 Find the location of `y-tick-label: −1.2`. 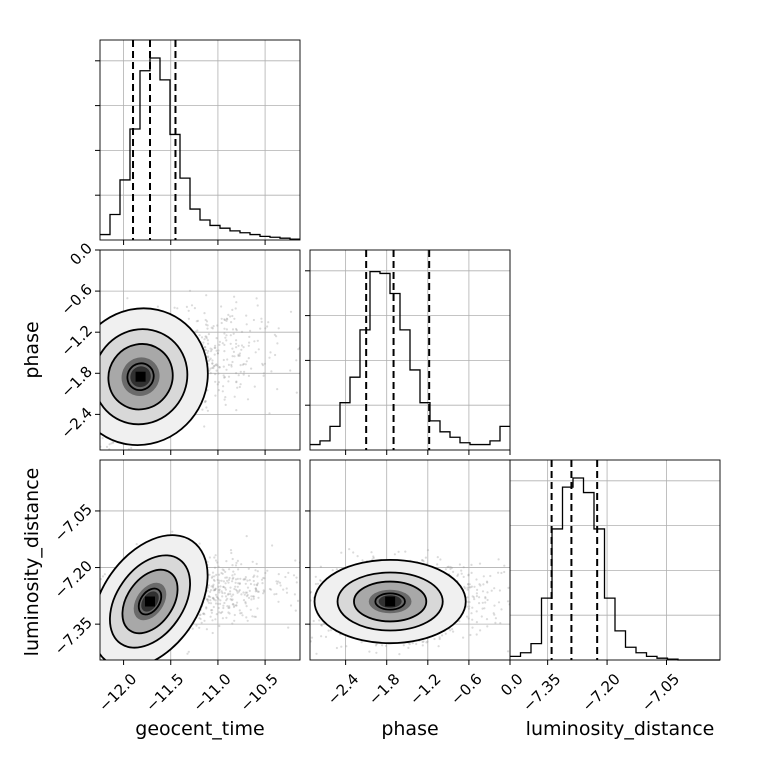

y-tick-label: −1.2 is located at coordinates (77, 340).